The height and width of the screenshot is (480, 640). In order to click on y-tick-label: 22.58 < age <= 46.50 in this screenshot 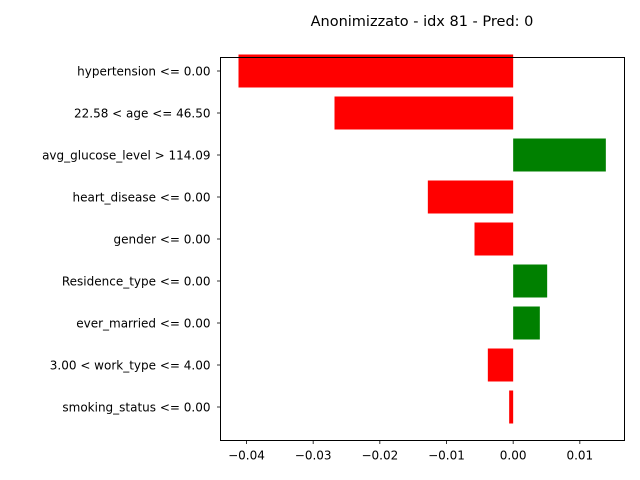, I will do `click(142, 114)`.